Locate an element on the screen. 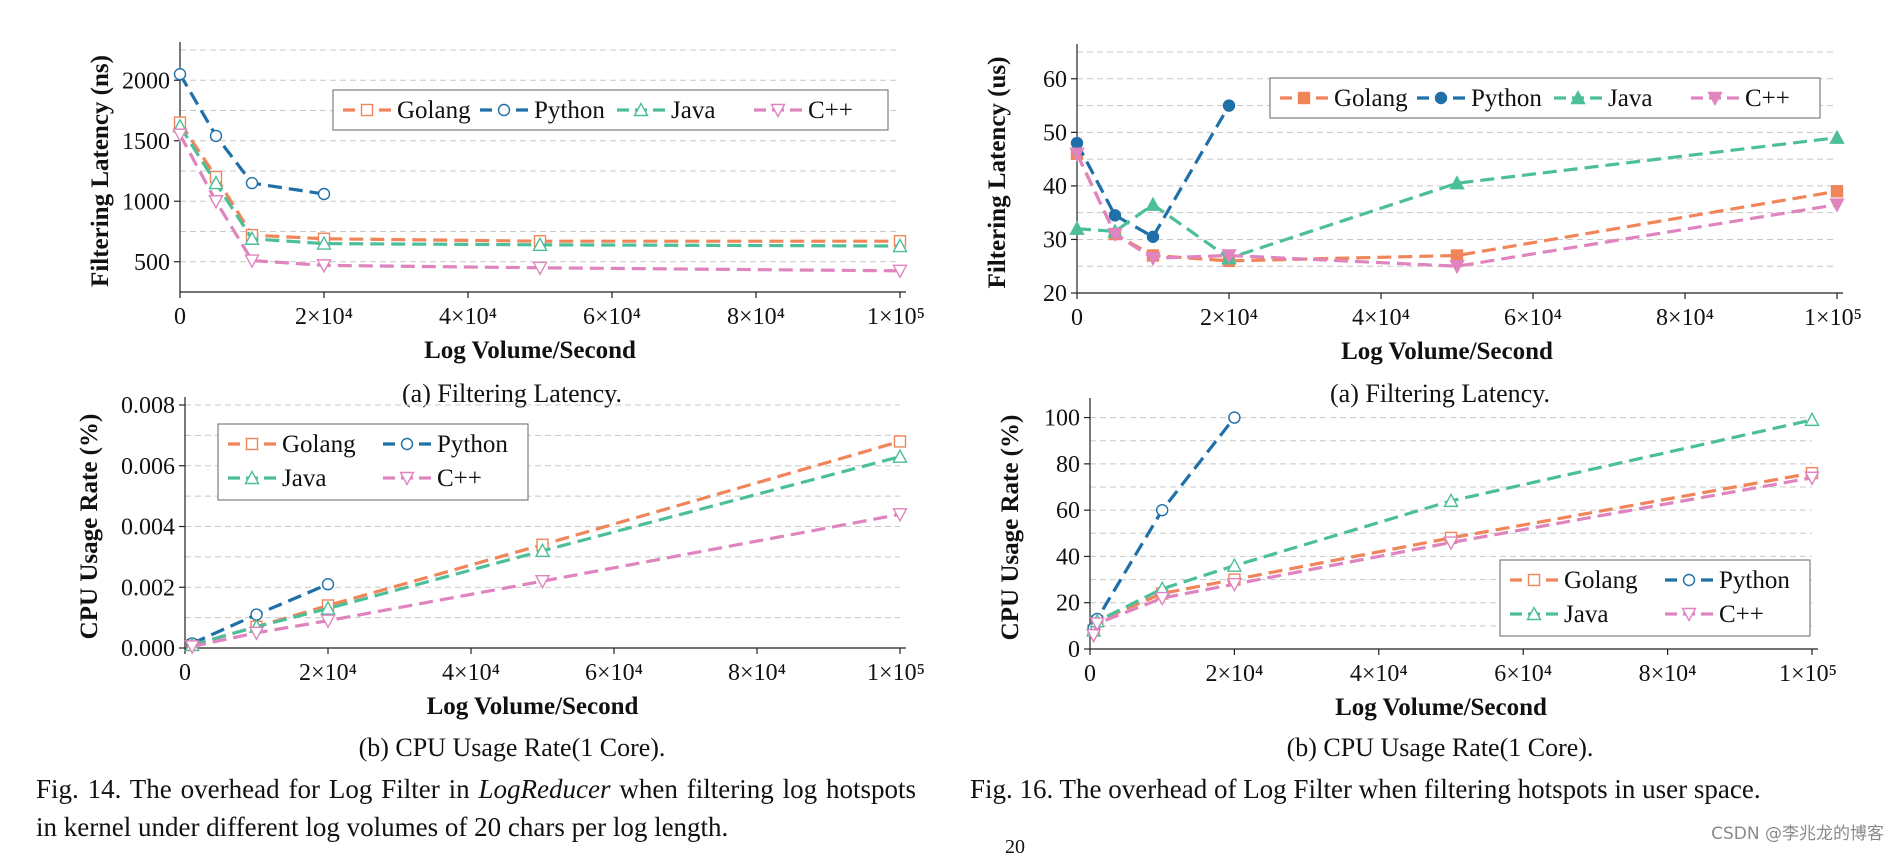 The image size is (1898, 859). fig14a-legend-marker is located at coordinates (641, 109).